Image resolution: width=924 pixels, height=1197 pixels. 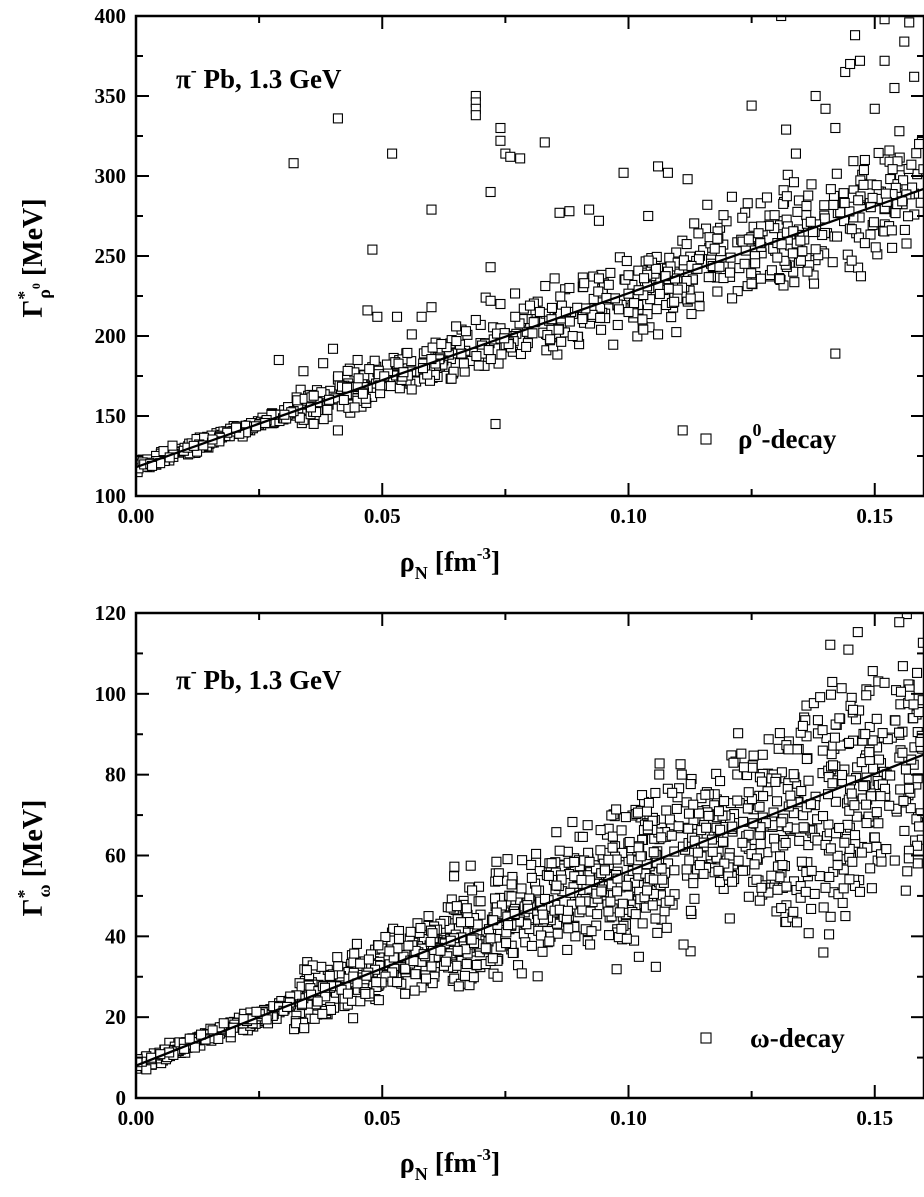 What do you see at coordinates (115, 856) in the screenshot?
I see `y-tick-label: 60` at bounding box center [115, 856].